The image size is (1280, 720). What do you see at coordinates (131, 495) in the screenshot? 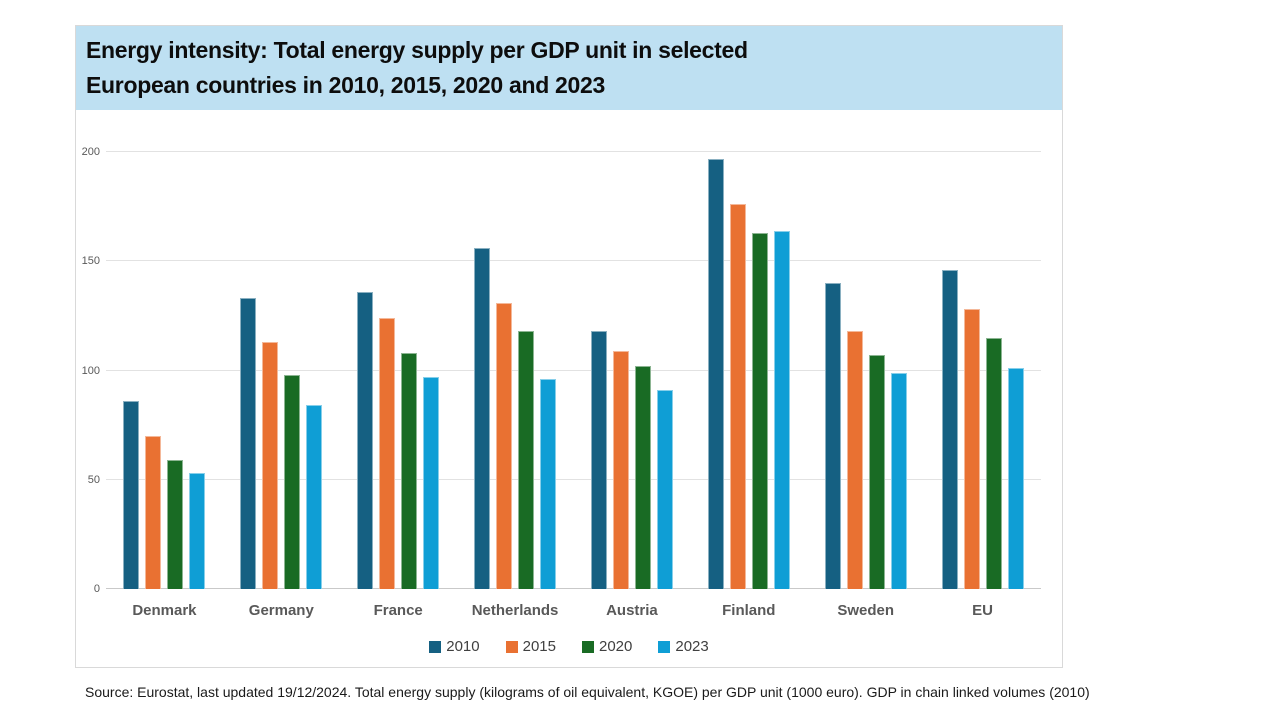
I see `bar-denmark-2010` at bounding box center [131, 495].